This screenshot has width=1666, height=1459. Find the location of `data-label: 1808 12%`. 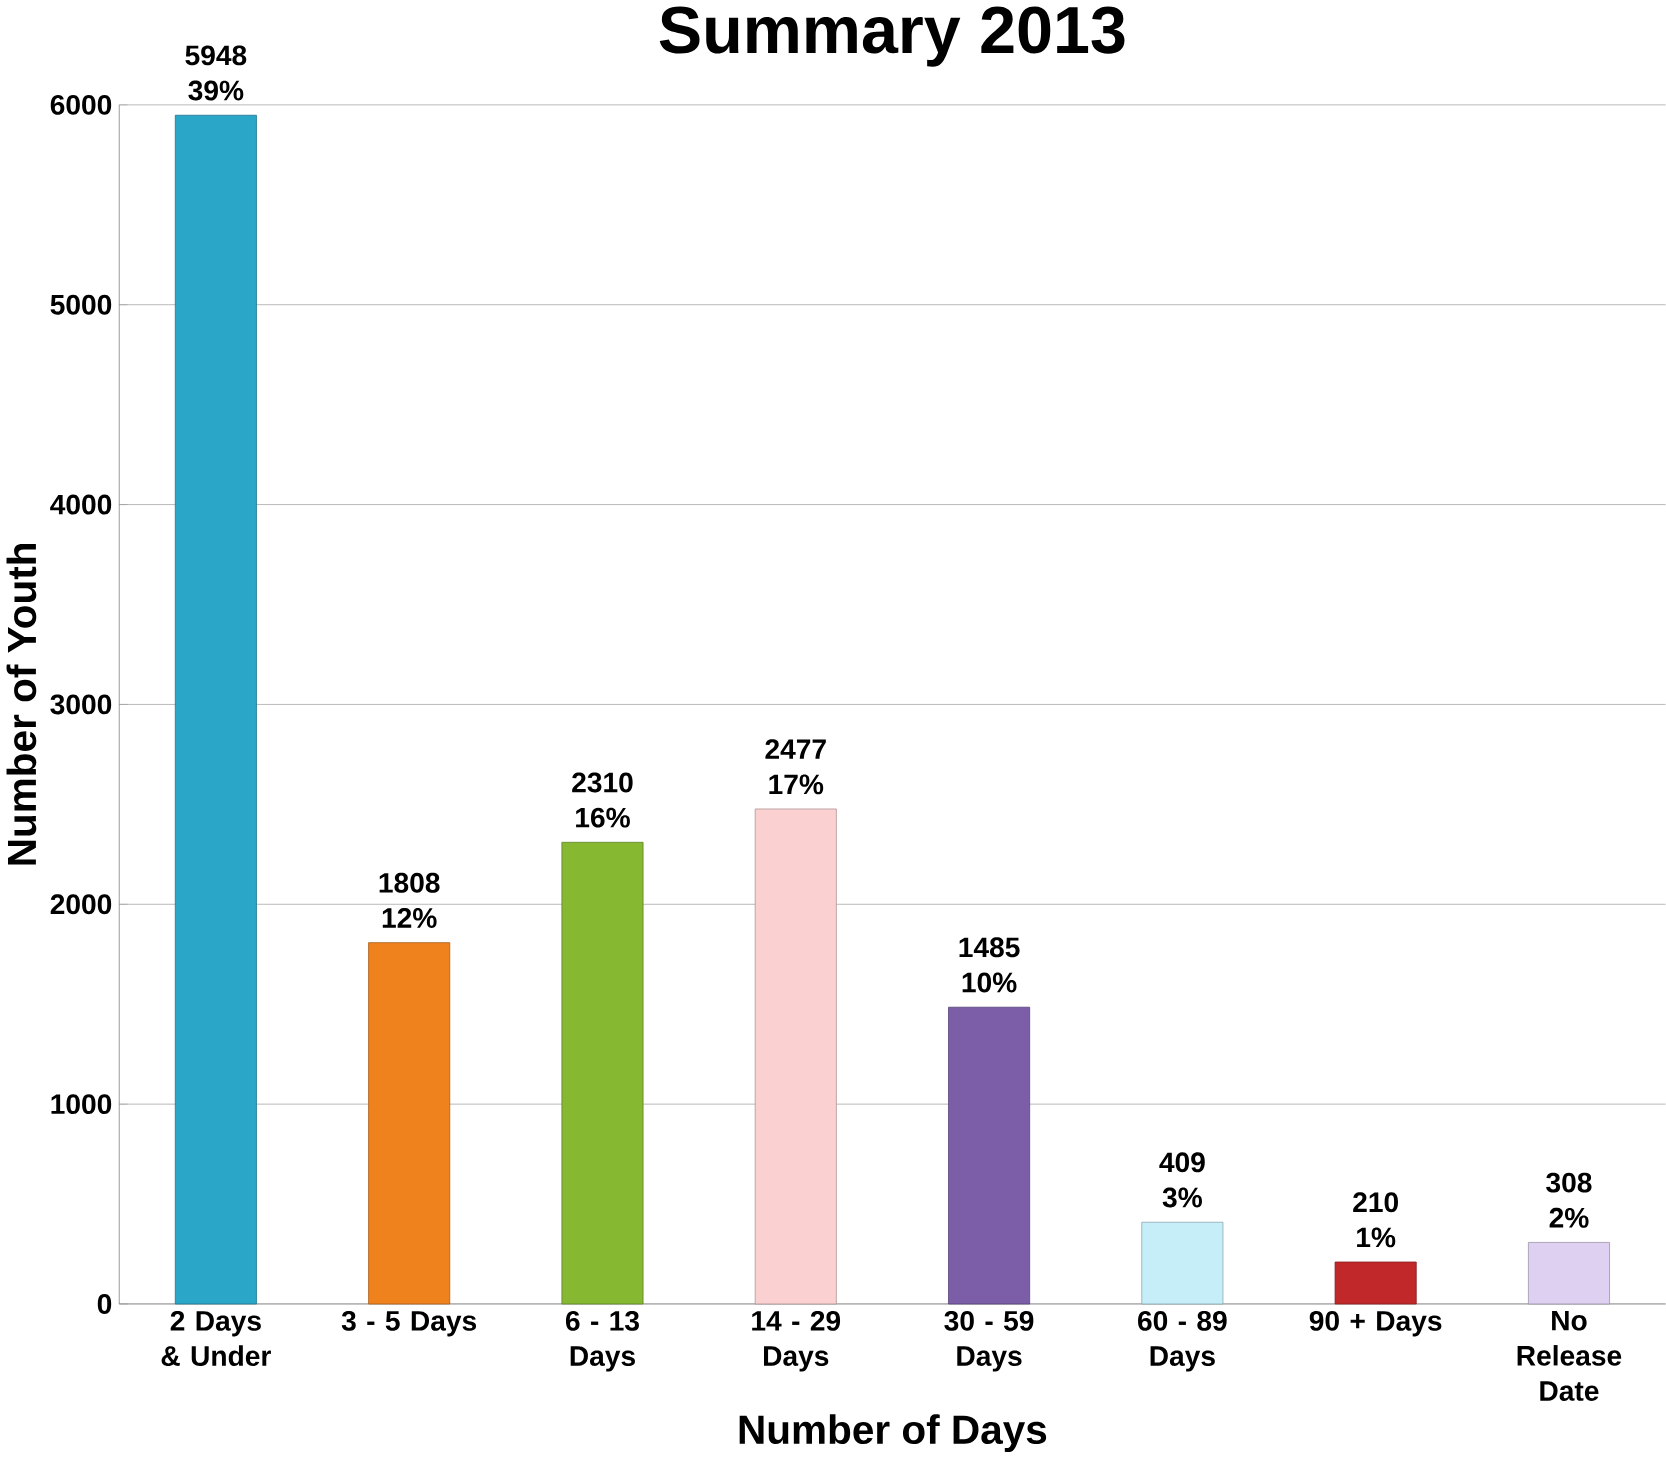

data-label: 1808 12% is located at coordinates (409, 901).